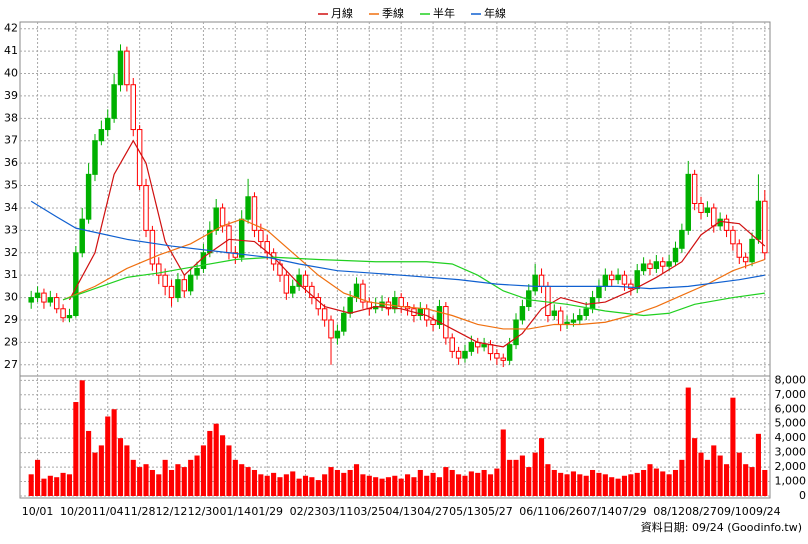 This screenshot has width=808, height=544. Describe the element at coordinates (11, 207) in the screenshot. I see `y-tick-label: 34` at that location.